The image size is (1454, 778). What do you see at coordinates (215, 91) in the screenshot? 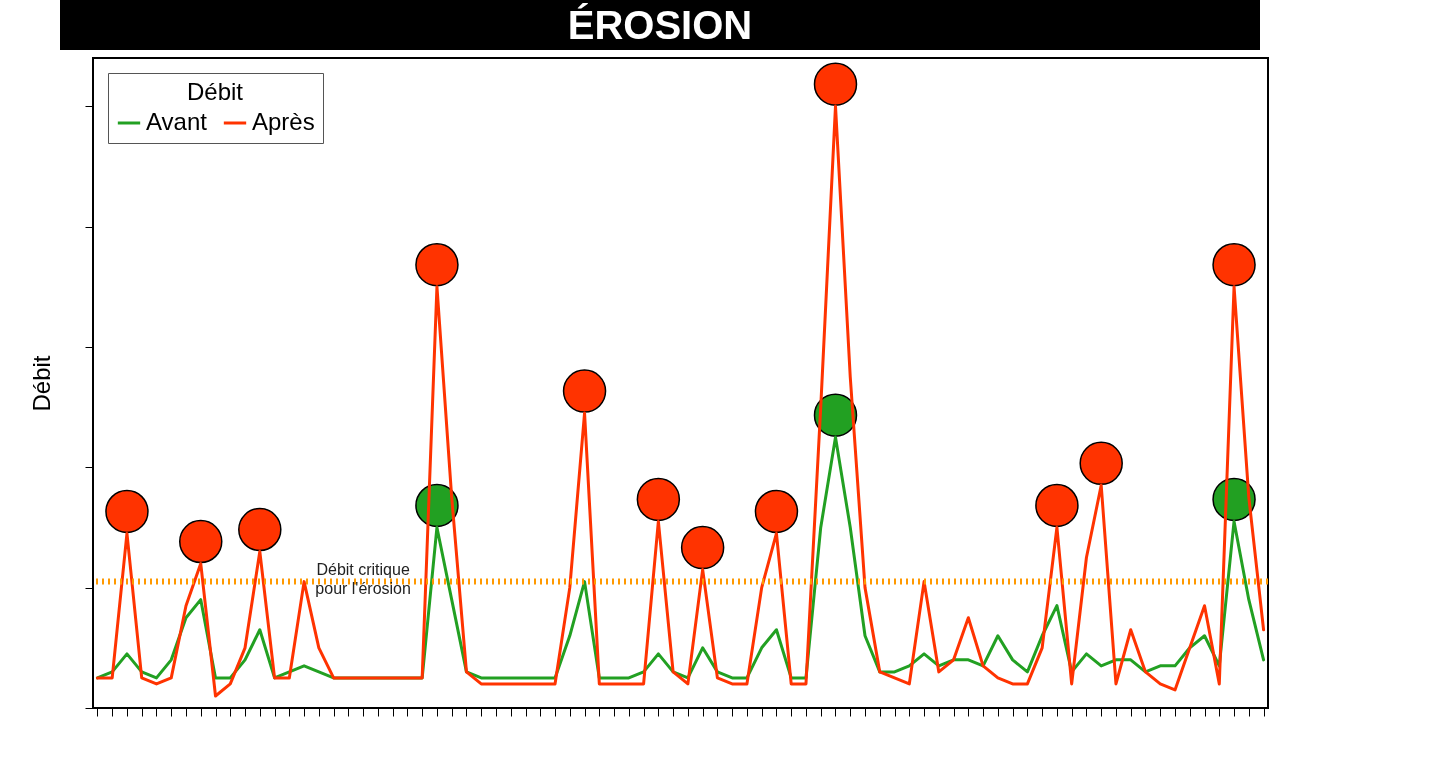
I see `legend-title: Débit` at bounding box center [215, 91].